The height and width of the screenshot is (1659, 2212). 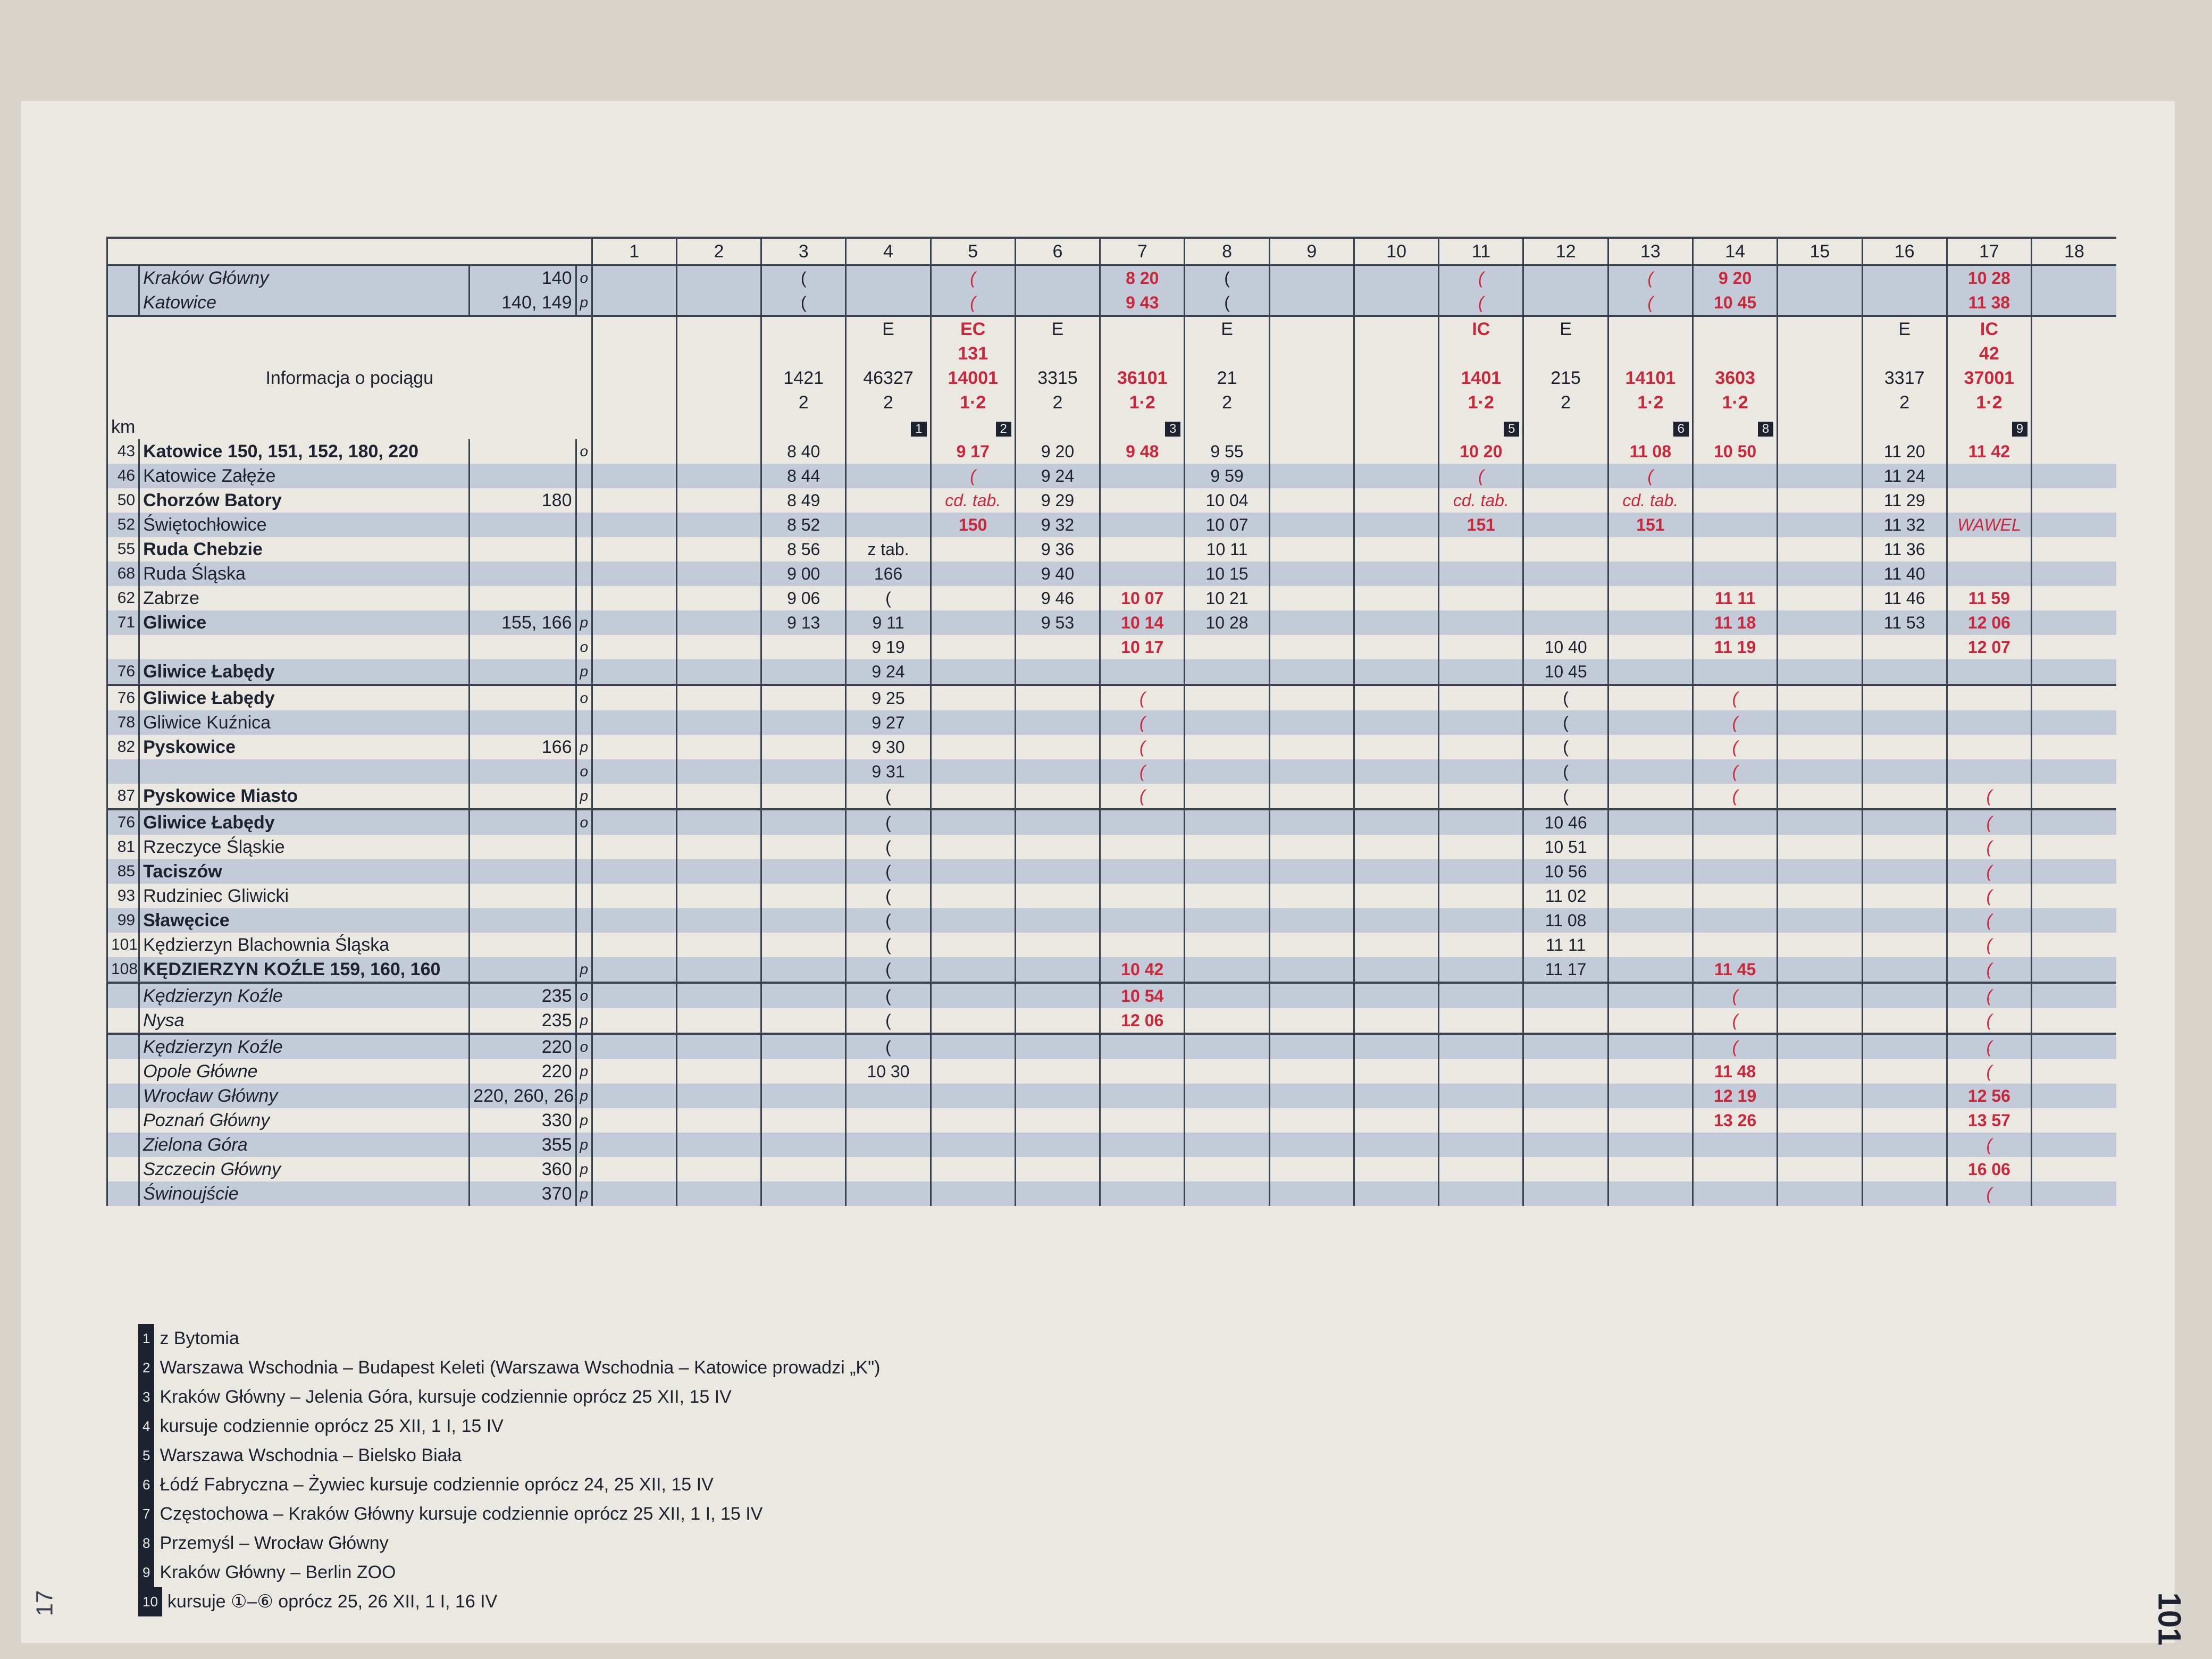 What do you see at coordinates (1142, 995) in the screenshot?
I see `time-cell-col-7: 10 54` at bounding box center [1142, 995].